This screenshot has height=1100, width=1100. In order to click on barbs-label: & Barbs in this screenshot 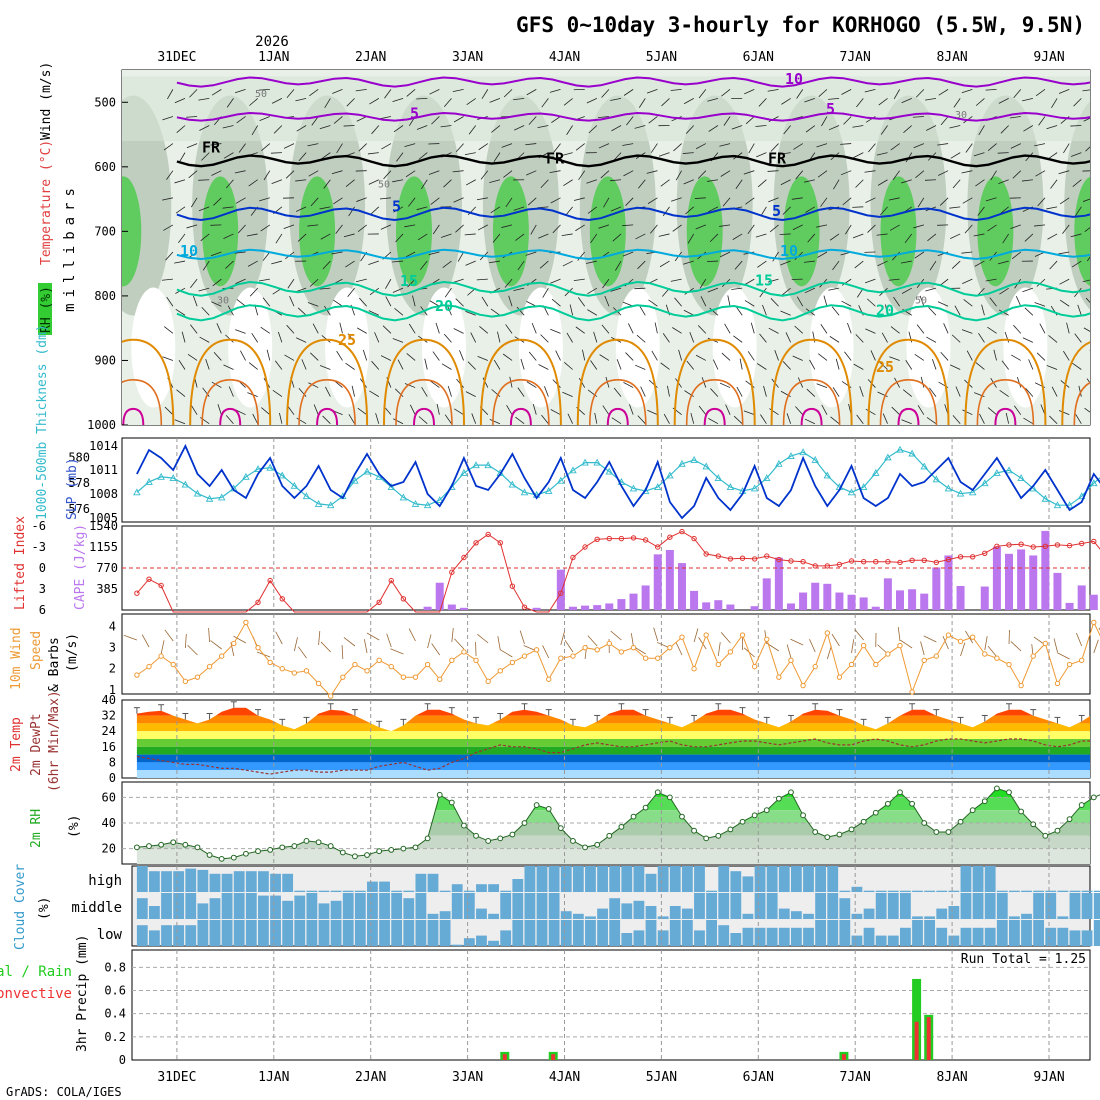, I will do `click(54, 664)`.